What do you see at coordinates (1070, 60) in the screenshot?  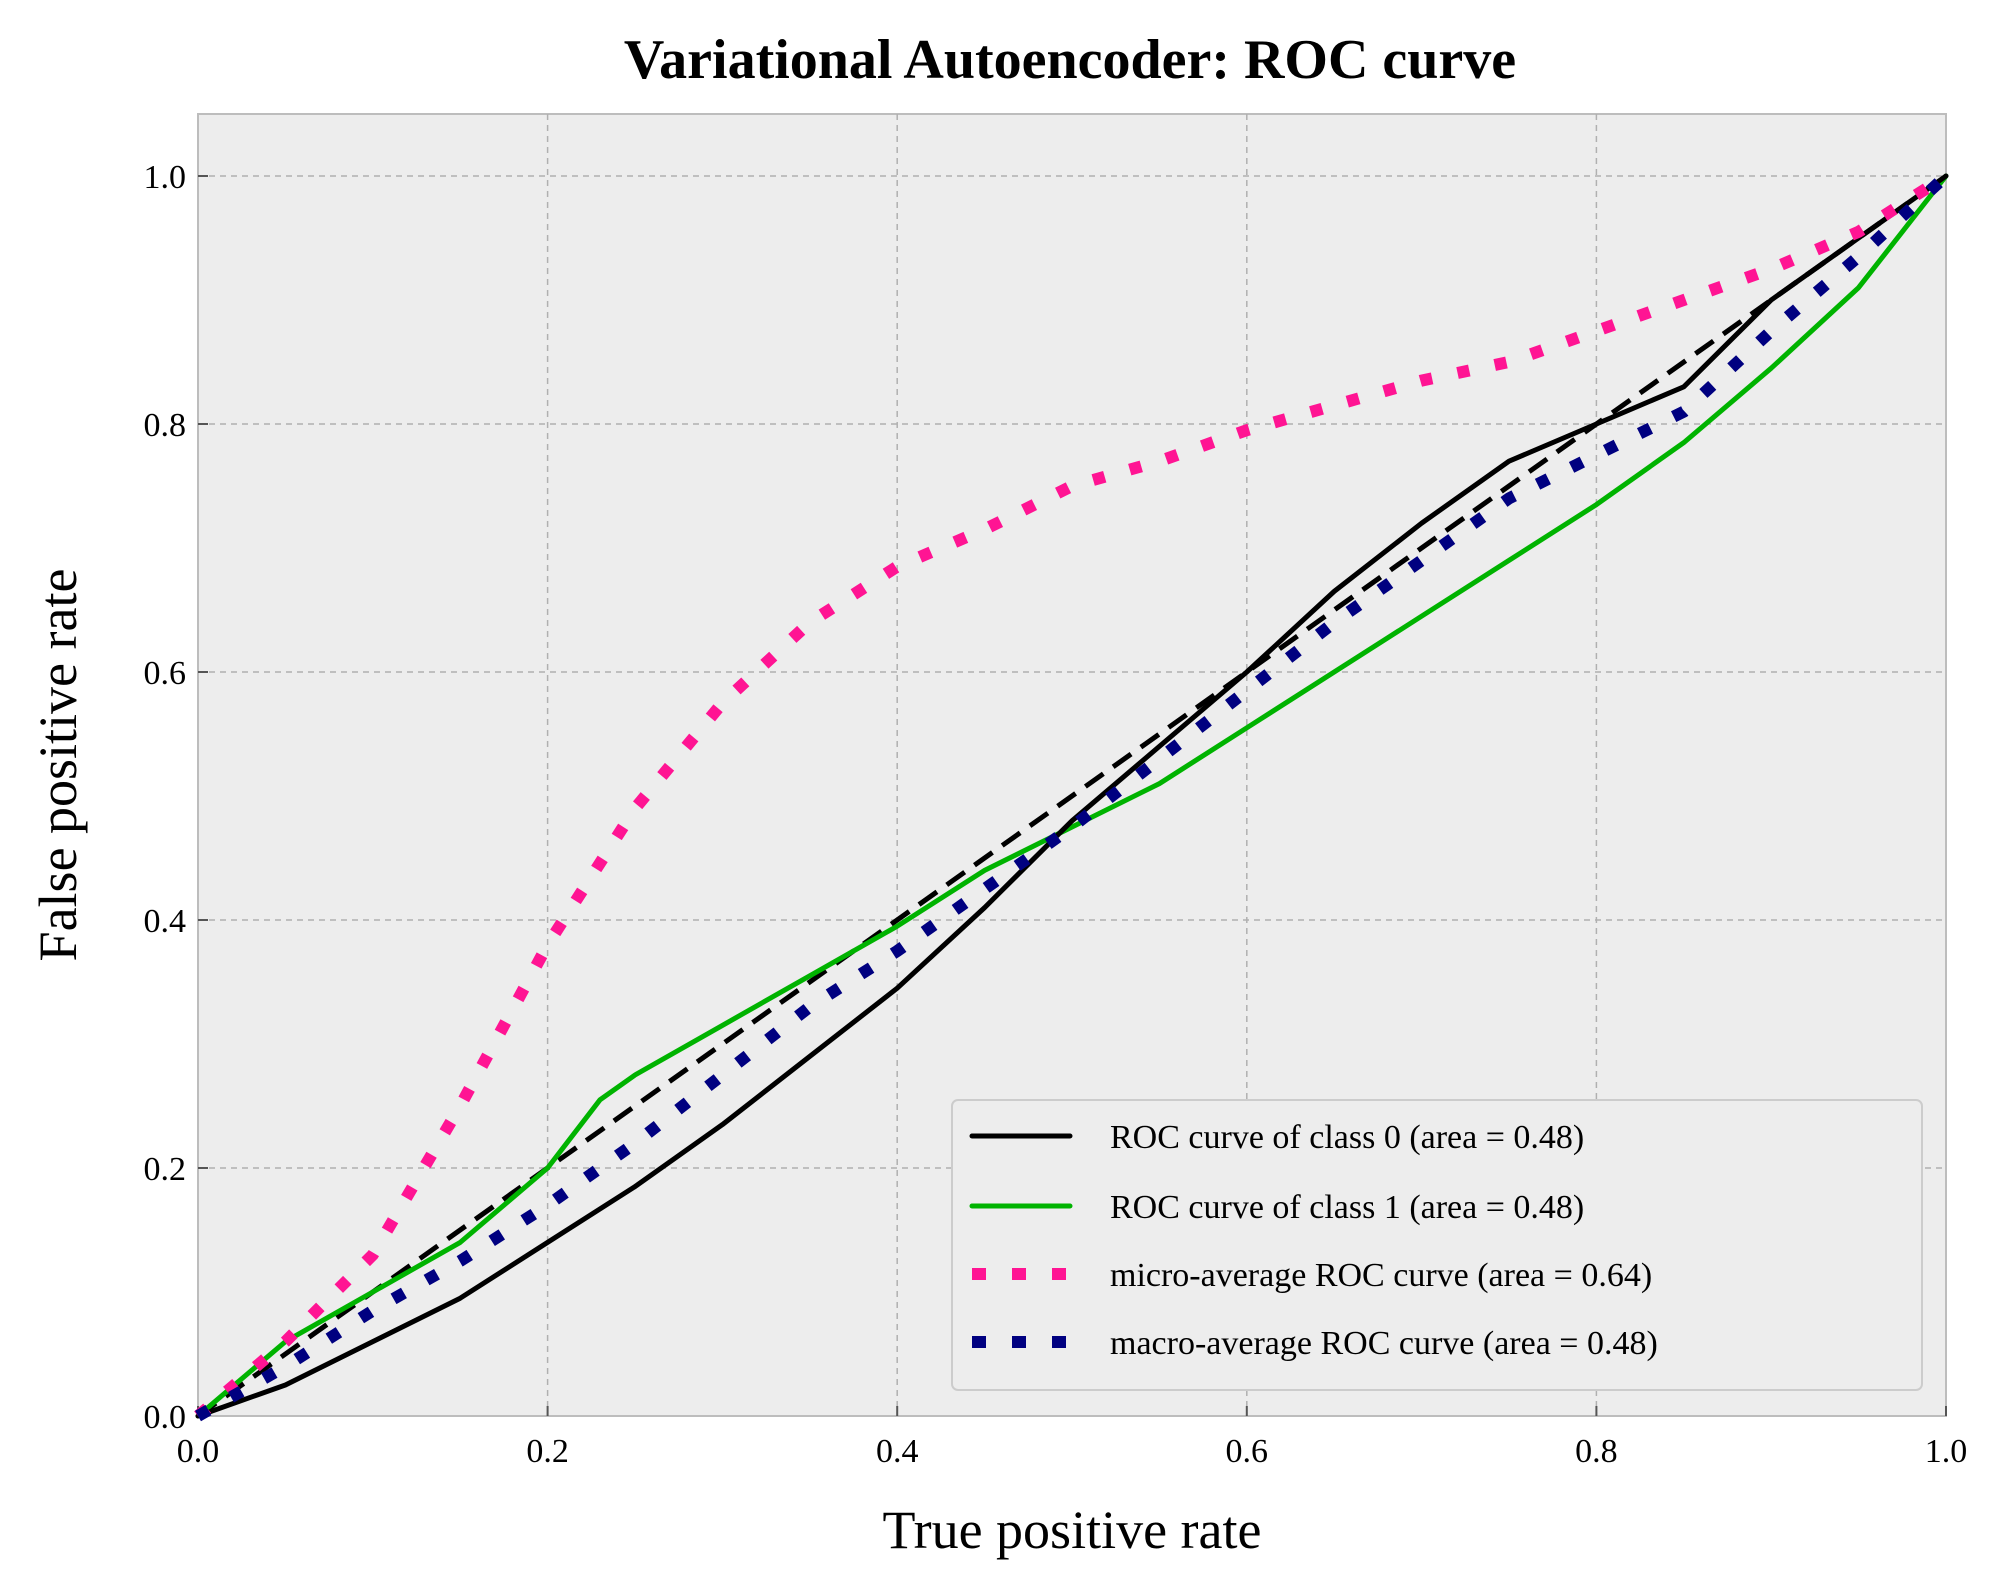 I see `chart-title: Variational Autoencoder: ROC curve` at bounding box center [1070, 60].